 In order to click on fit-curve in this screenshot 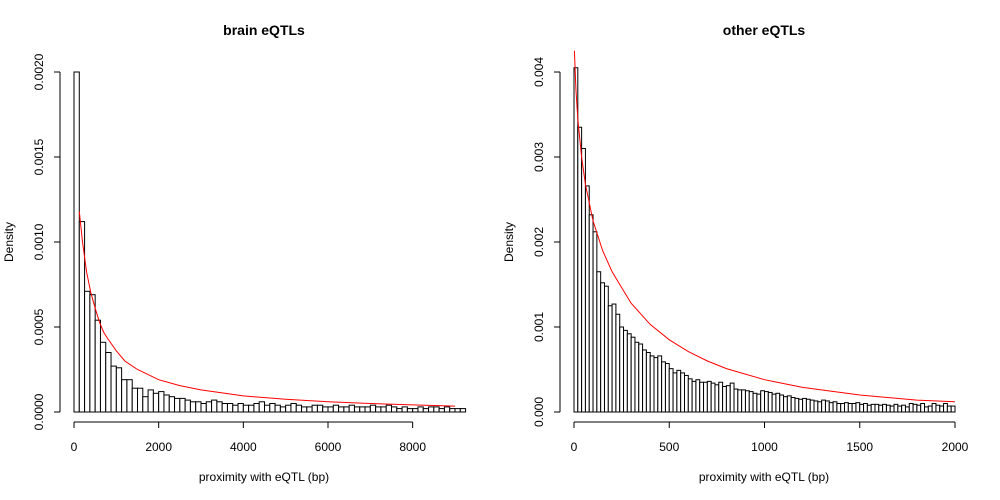, I will do `click(267, 309)`.